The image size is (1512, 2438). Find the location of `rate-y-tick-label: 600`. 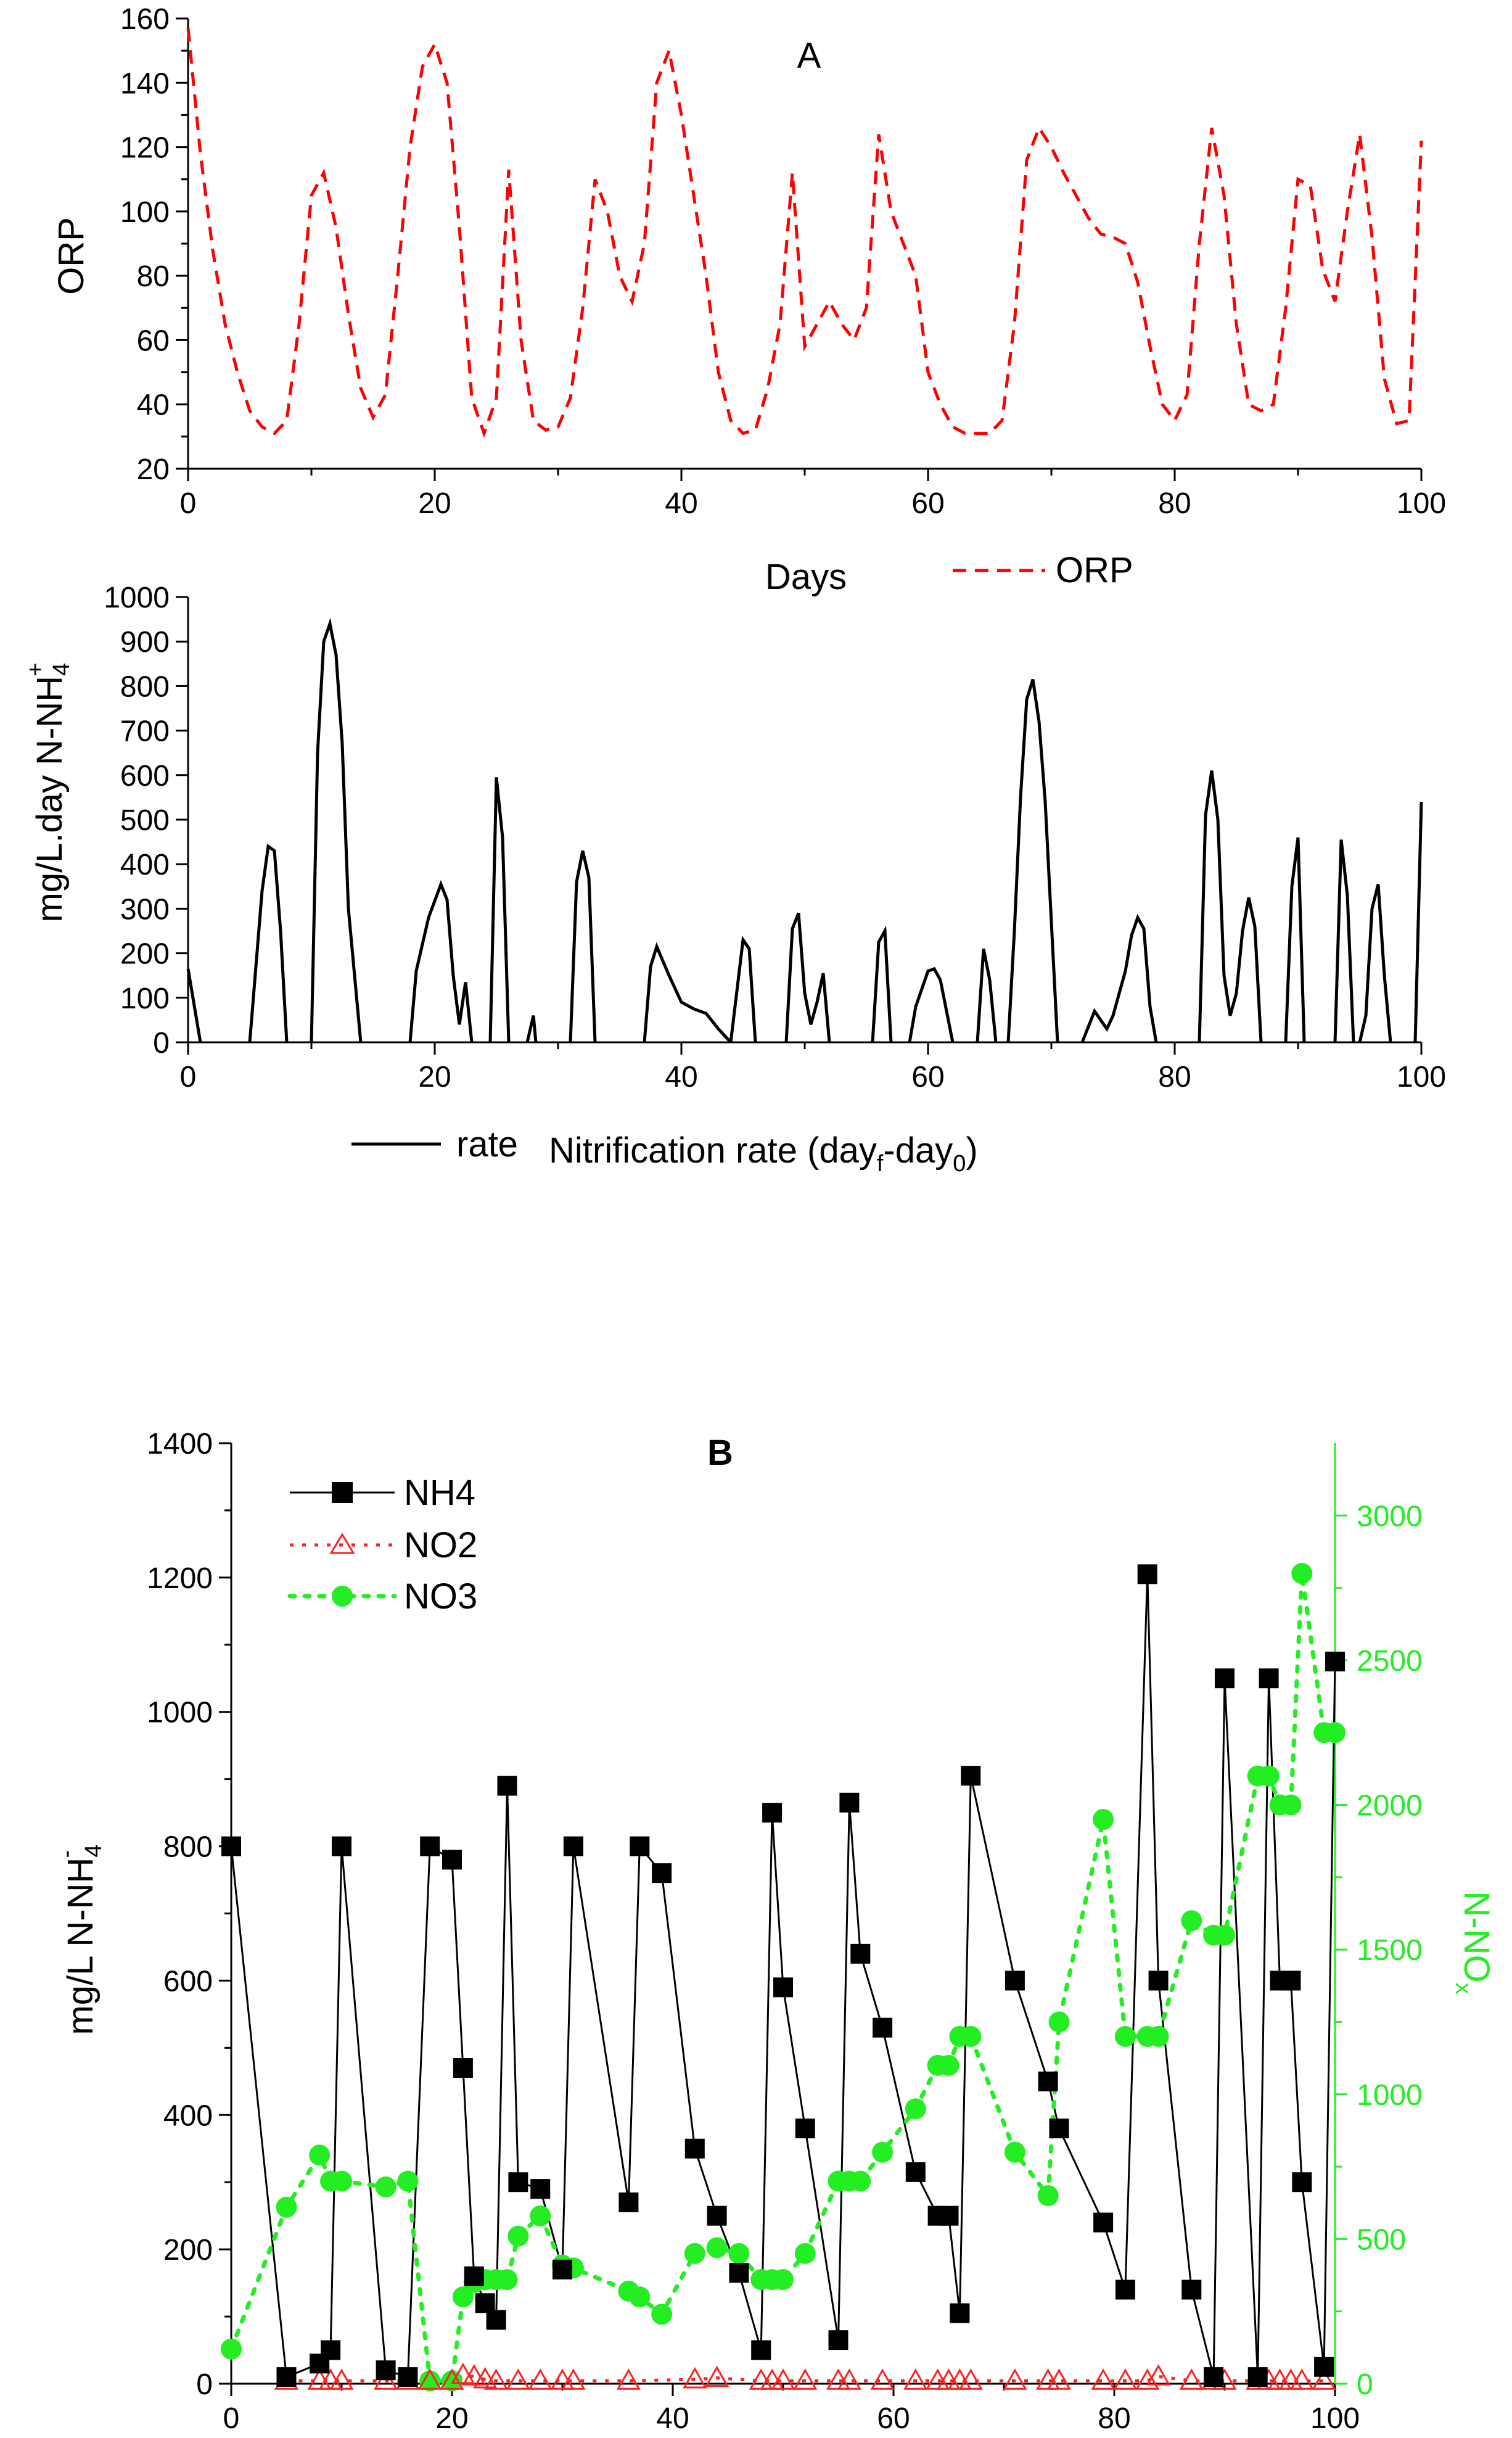

rate-y-tick-label: 600 is located at coordinates (145, 776).